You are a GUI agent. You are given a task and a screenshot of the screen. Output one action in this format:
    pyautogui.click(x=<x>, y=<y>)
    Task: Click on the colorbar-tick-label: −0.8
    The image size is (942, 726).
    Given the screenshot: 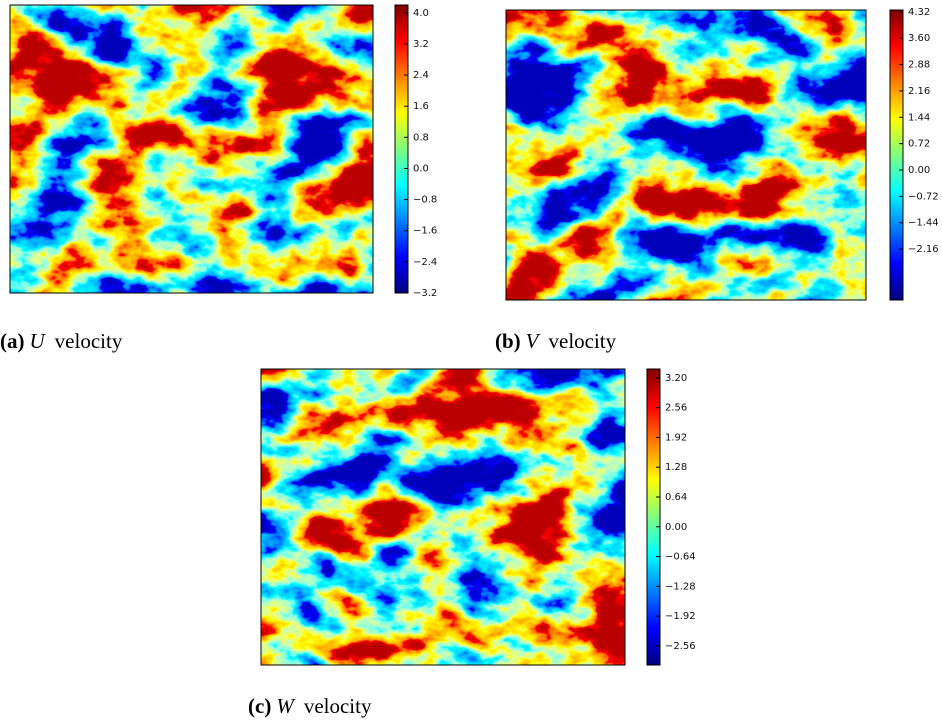 What is the action you would take?
    pyautogui.click(x=425, y=200)
    